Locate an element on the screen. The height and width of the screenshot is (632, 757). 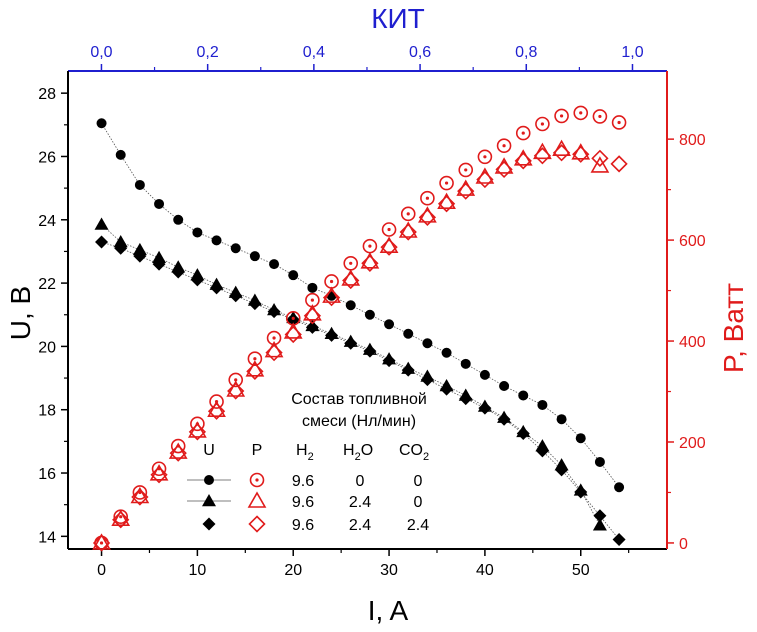
y-right-tick-label: 200 is located at coordinates (692, 443).